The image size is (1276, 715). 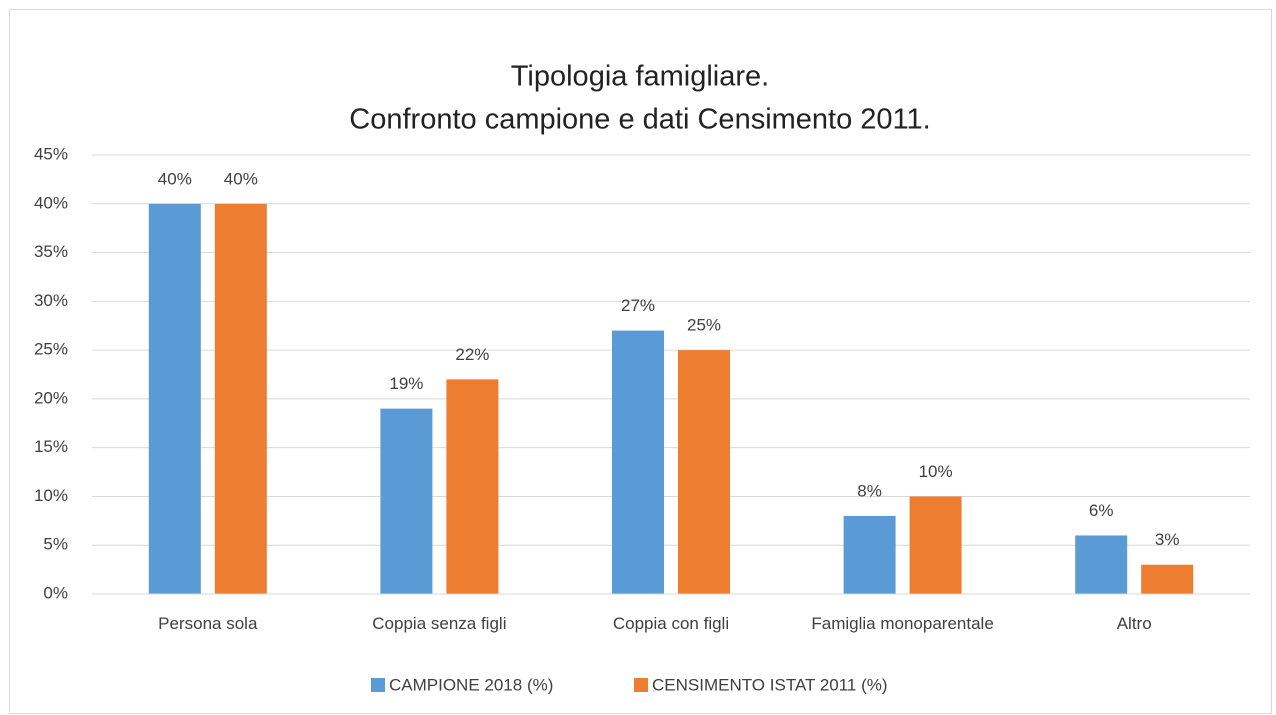 What do you see at coordinates (1101, 510) in the screenshot?
I see `data-label: 6%` at bounding box center [1101, 510].